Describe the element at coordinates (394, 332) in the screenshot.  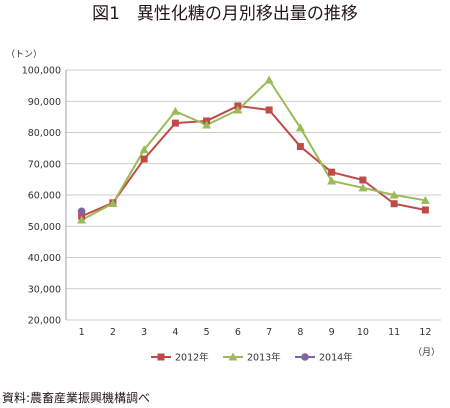
I see `x-tick-label: 11` at that location.